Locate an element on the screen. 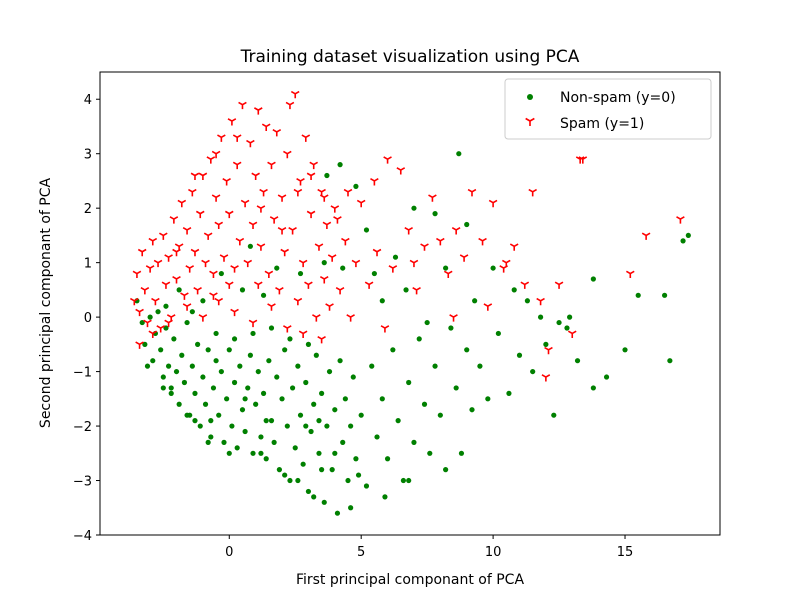  y-tick-label: 4 is located at coordinates (88, 100).